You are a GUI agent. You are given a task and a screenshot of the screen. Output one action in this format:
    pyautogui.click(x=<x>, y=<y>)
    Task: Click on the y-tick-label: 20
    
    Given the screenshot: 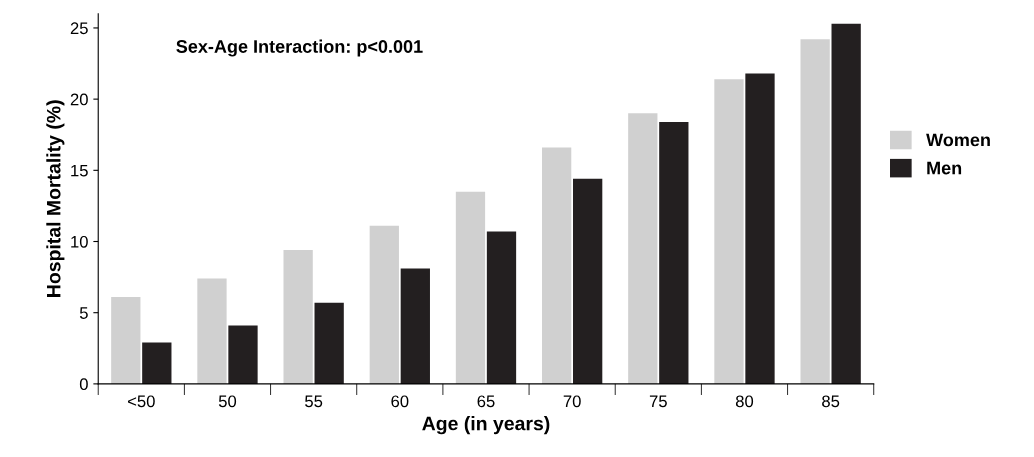 What is the action you would take?
    pyautogui.click(x=79, y=99)
    